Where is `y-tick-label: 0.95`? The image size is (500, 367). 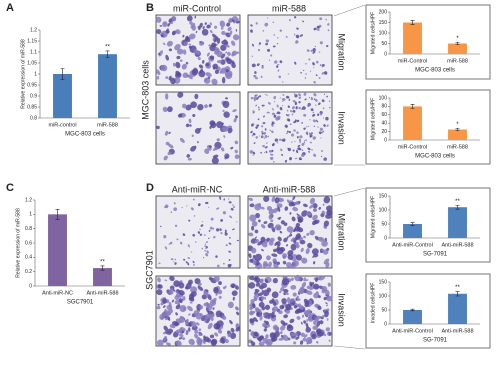
y-tick-label: 0.95 is located at coordinates (32, 85).